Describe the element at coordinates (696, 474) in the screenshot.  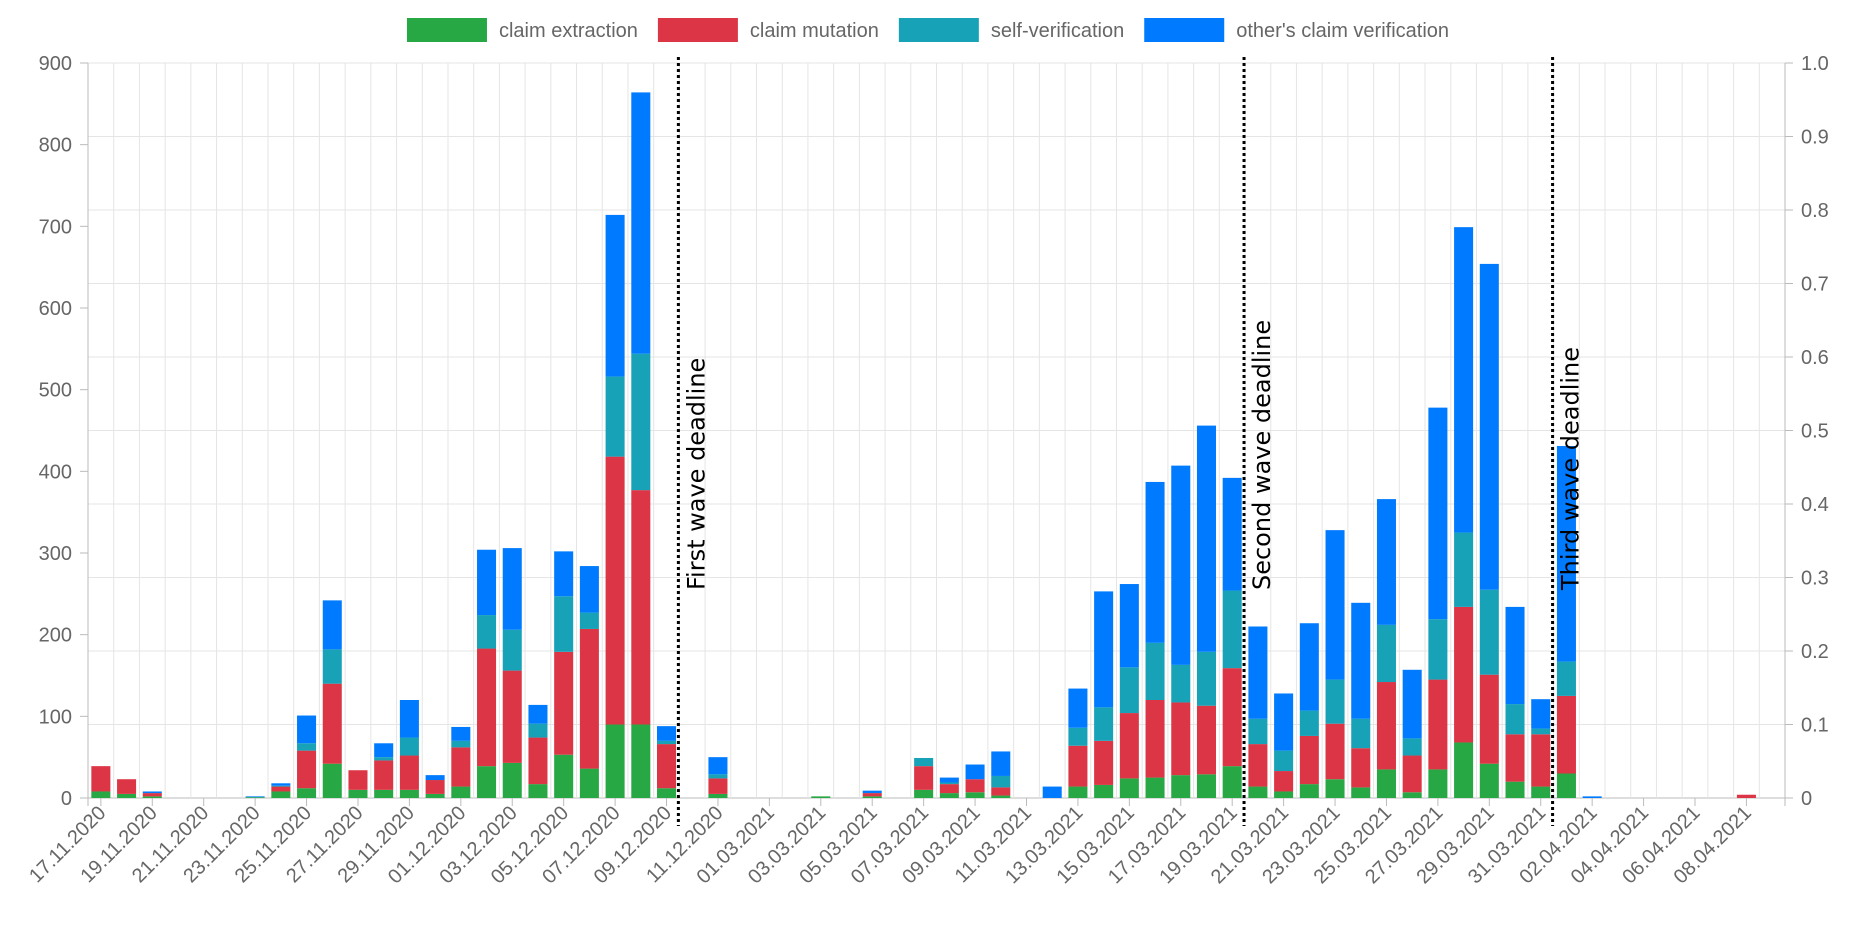
I see `deadline-label: First wave deadline` at that location.